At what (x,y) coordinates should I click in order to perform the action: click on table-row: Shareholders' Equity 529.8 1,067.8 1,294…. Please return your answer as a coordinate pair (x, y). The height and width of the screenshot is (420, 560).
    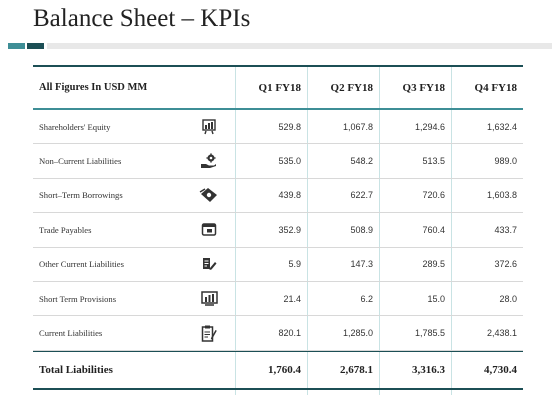
    Looking at the image, I should click on (278, 127).